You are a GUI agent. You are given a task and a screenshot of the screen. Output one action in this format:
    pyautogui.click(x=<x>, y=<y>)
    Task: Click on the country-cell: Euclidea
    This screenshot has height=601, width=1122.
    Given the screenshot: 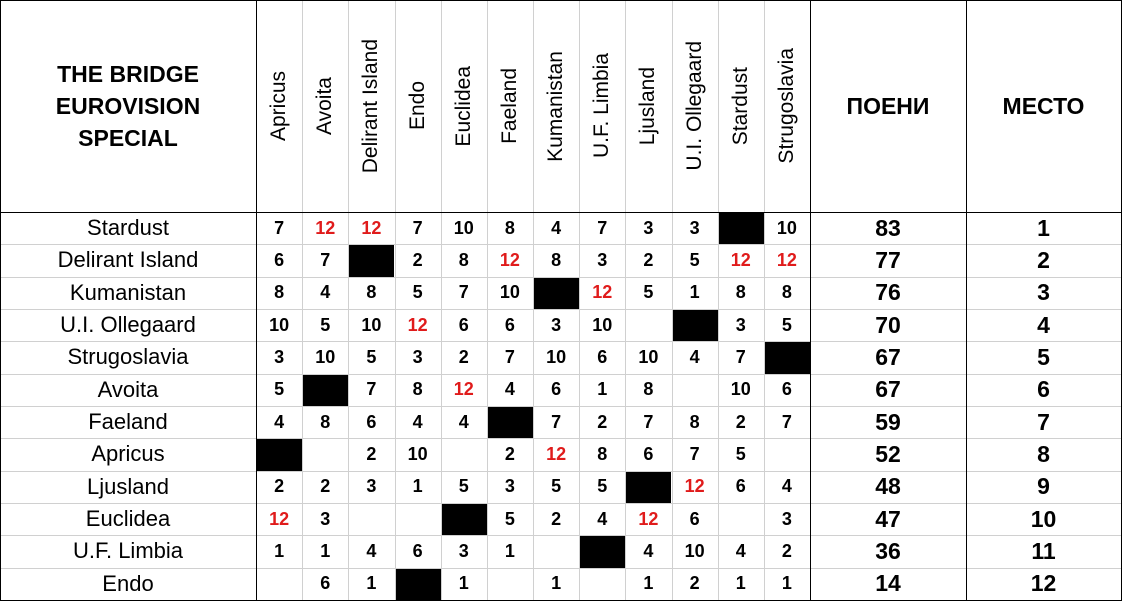 What is the action you would take?
    pyautogui.click(x=128, y=519)
    